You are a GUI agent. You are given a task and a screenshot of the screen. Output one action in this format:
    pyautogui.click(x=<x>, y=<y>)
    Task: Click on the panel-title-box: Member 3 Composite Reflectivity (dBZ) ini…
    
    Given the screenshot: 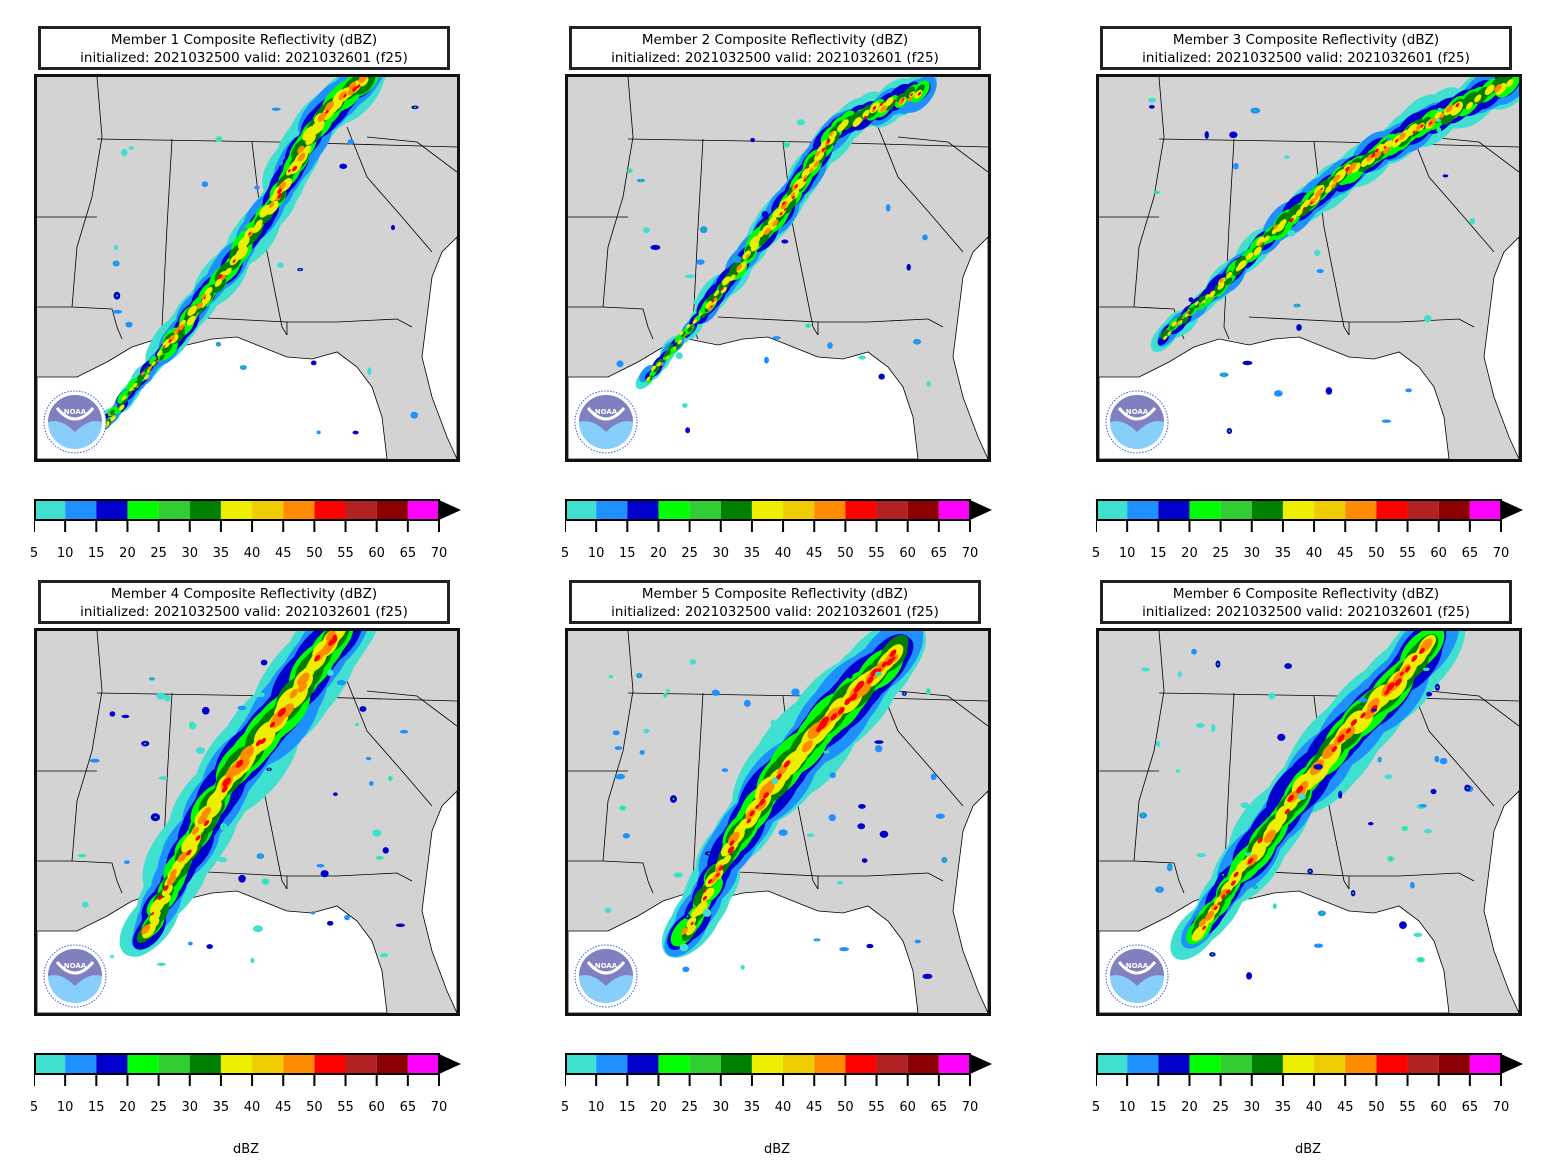 What is the action you would take?
    pyautogui.click(x=1306, y=48)
    